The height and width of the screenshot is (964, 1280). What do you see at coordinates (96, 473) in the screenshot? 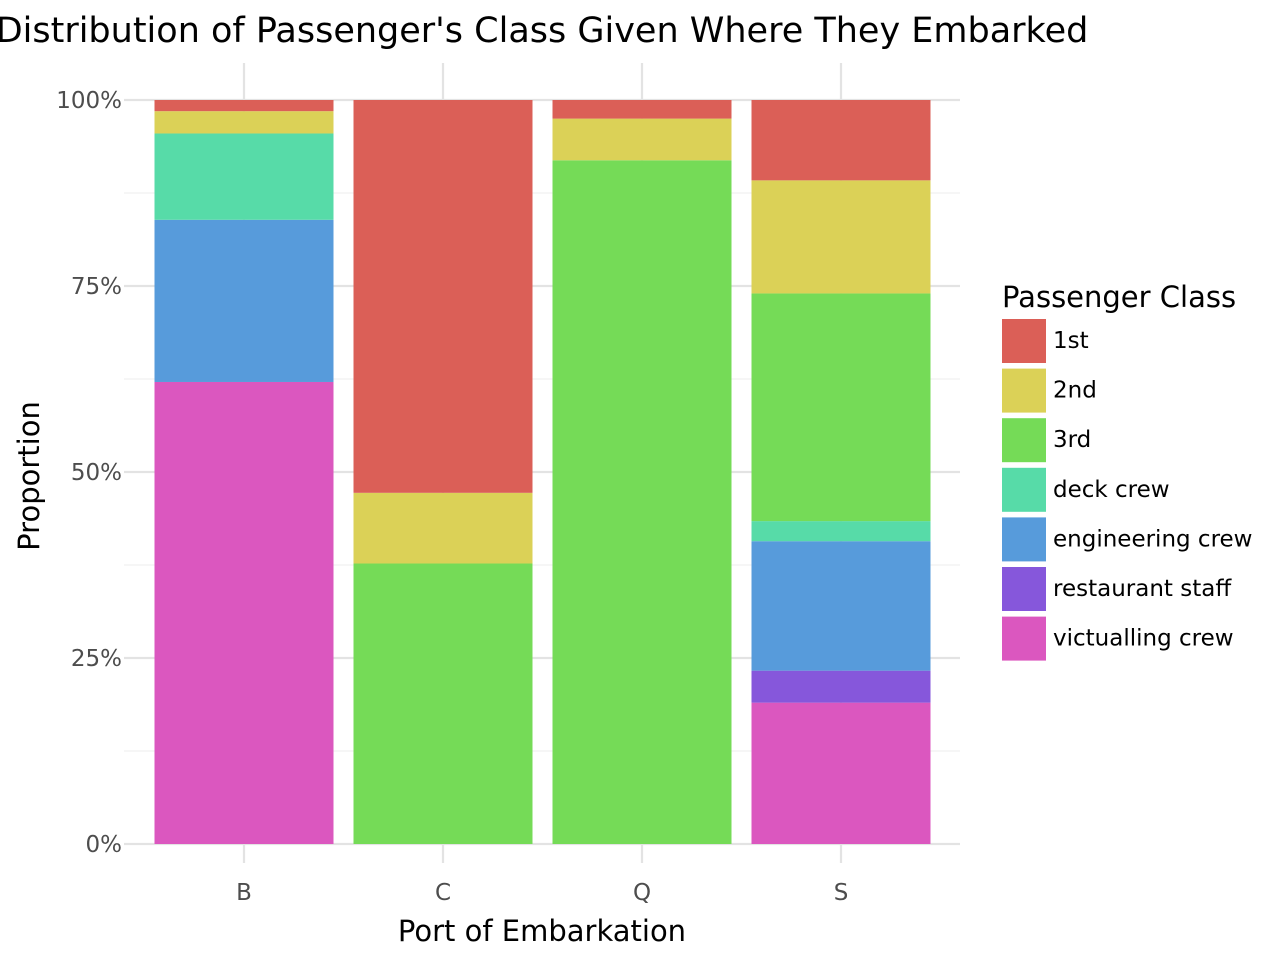
I see `y-tick-label: 50%` at bounding box center [96, 473].